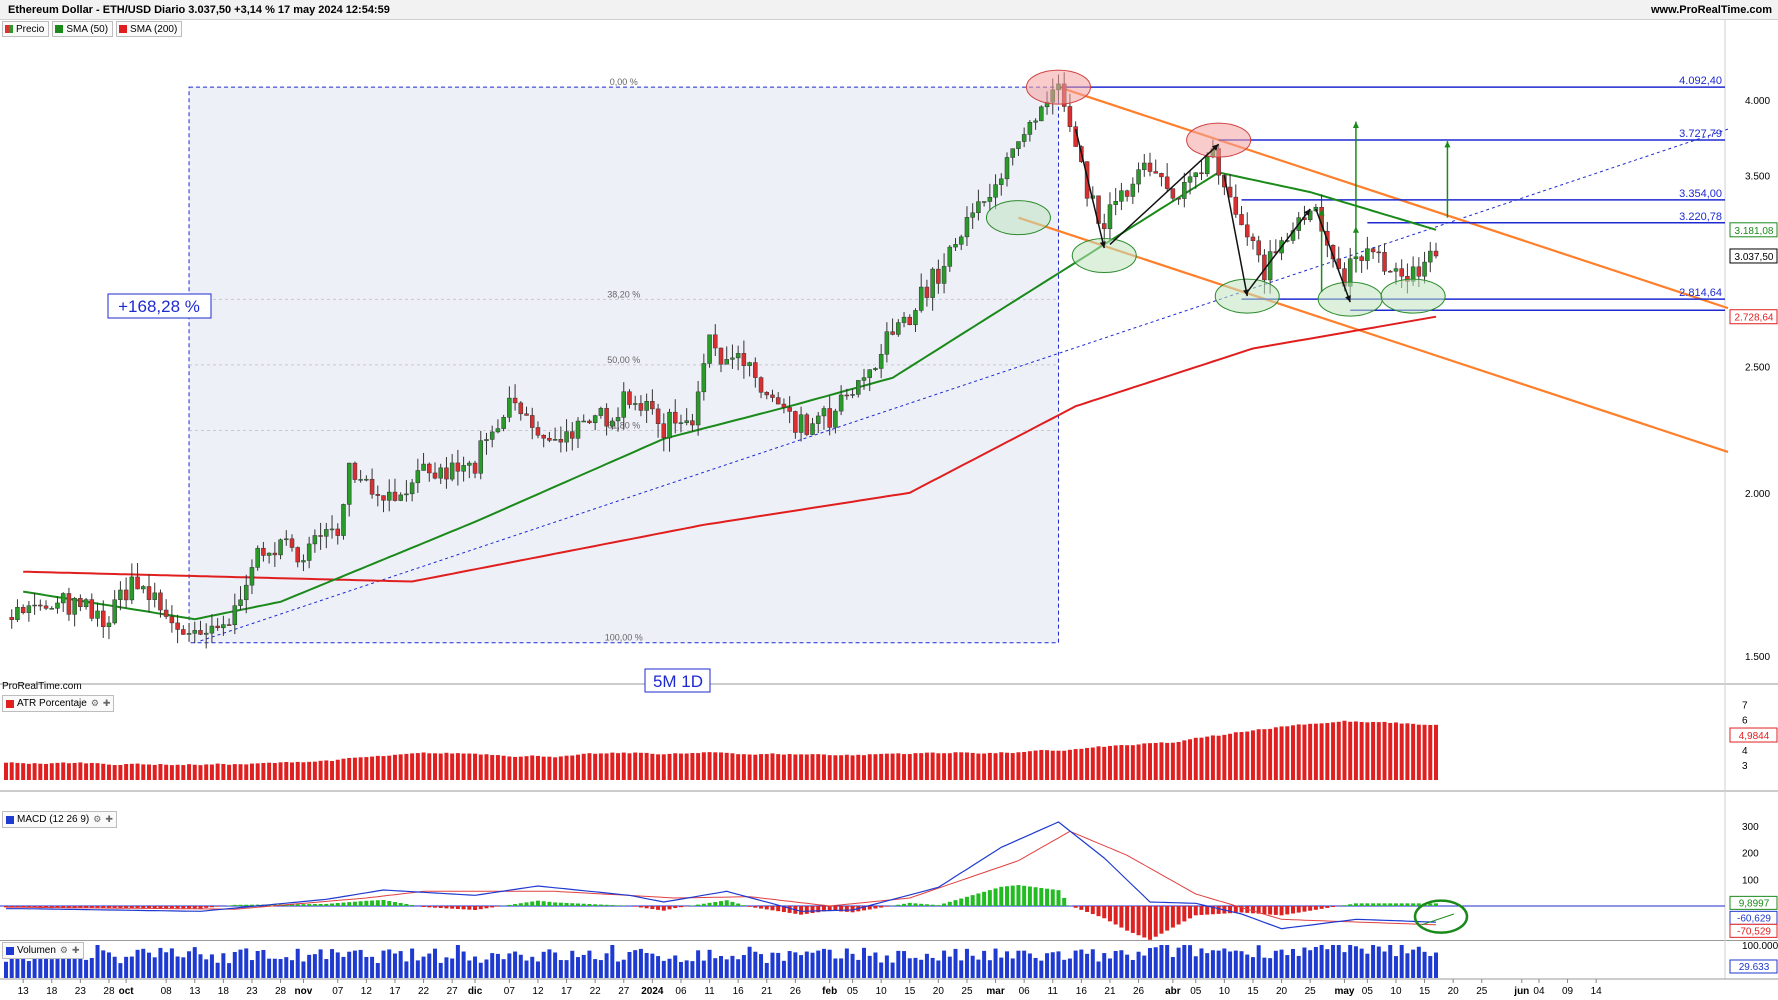 The width and height of the screenshot is (1778, 1000). What do you see at coordinates (1348, 299) in the screenshot?
I see `pattern-arrow-head` at bounding box center [1348, 299].